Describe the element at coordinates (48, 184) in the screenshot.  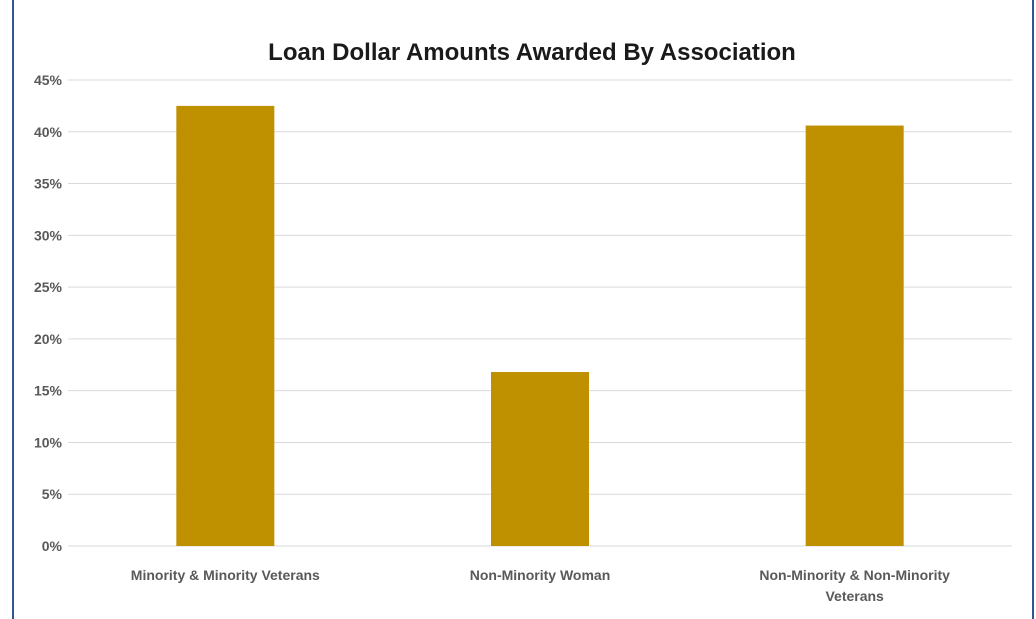
I see `y-tick-label: 35%` at that location.